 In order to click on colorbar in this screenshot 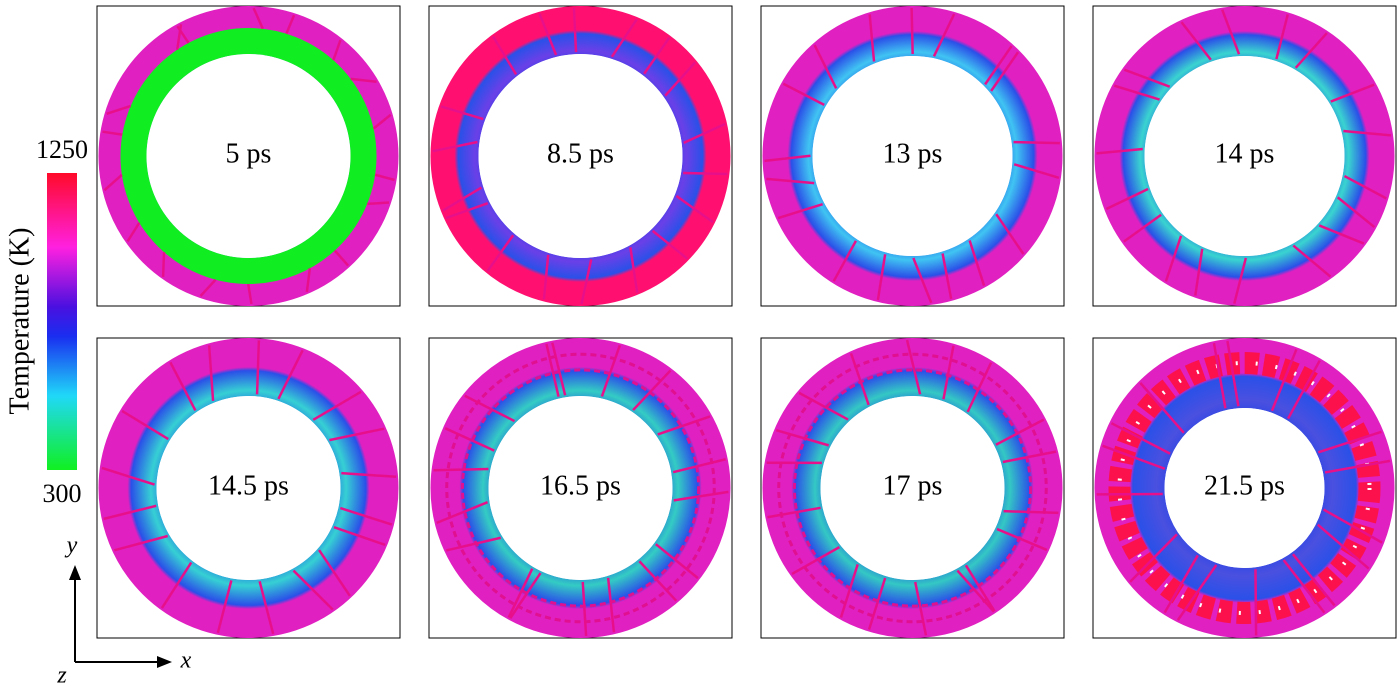, I will do `click(62, 321)`.